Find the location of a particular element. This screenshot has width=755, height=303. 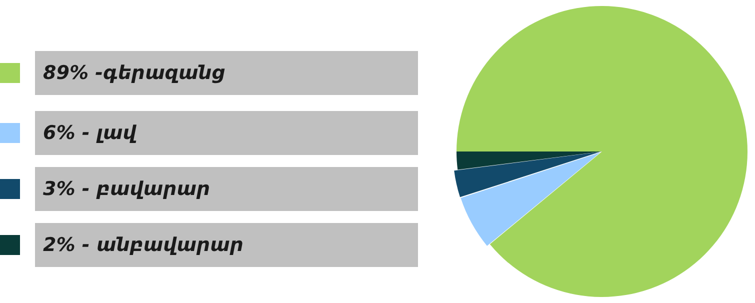

legend-label: 2% - անբավարար is located at coordinates (226, 245).